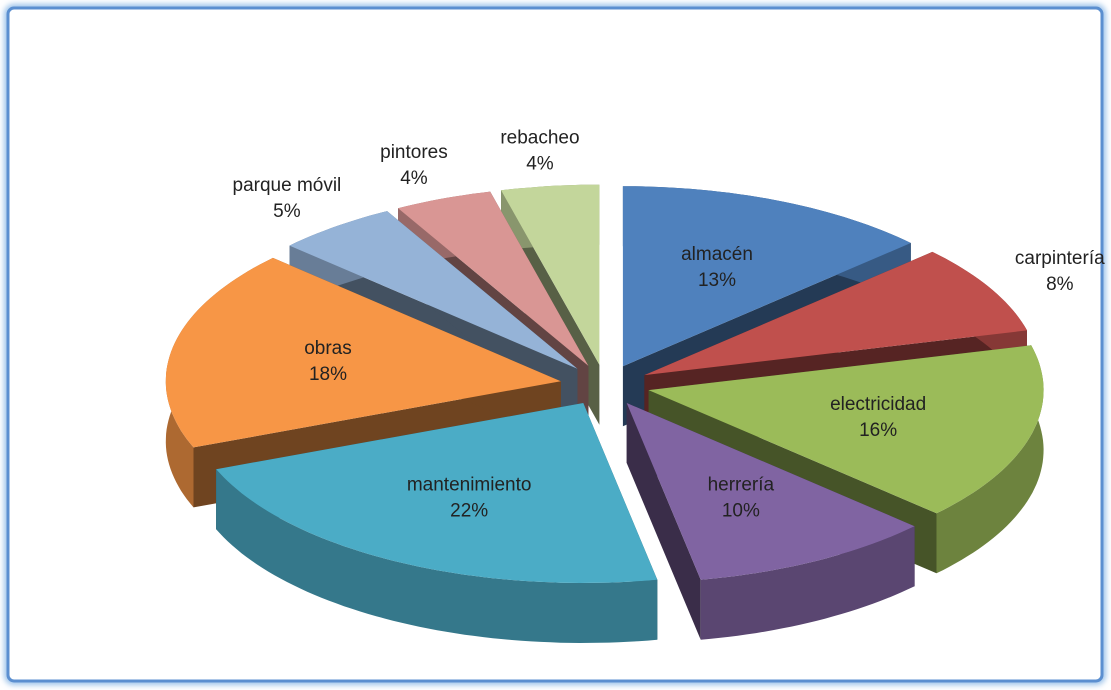 This screenshot has height=690, width=1111. Describe the element at coordinates (717, 280) in the screenshot. I see `slice-value-label: 13%` at that location.